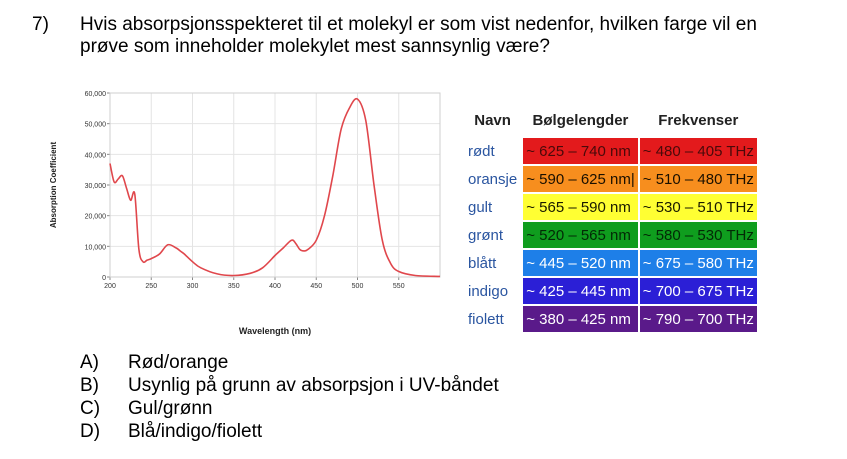 The image size is (847, 459). I want to click on y-tick-label: 30,000, so click(96, 186).